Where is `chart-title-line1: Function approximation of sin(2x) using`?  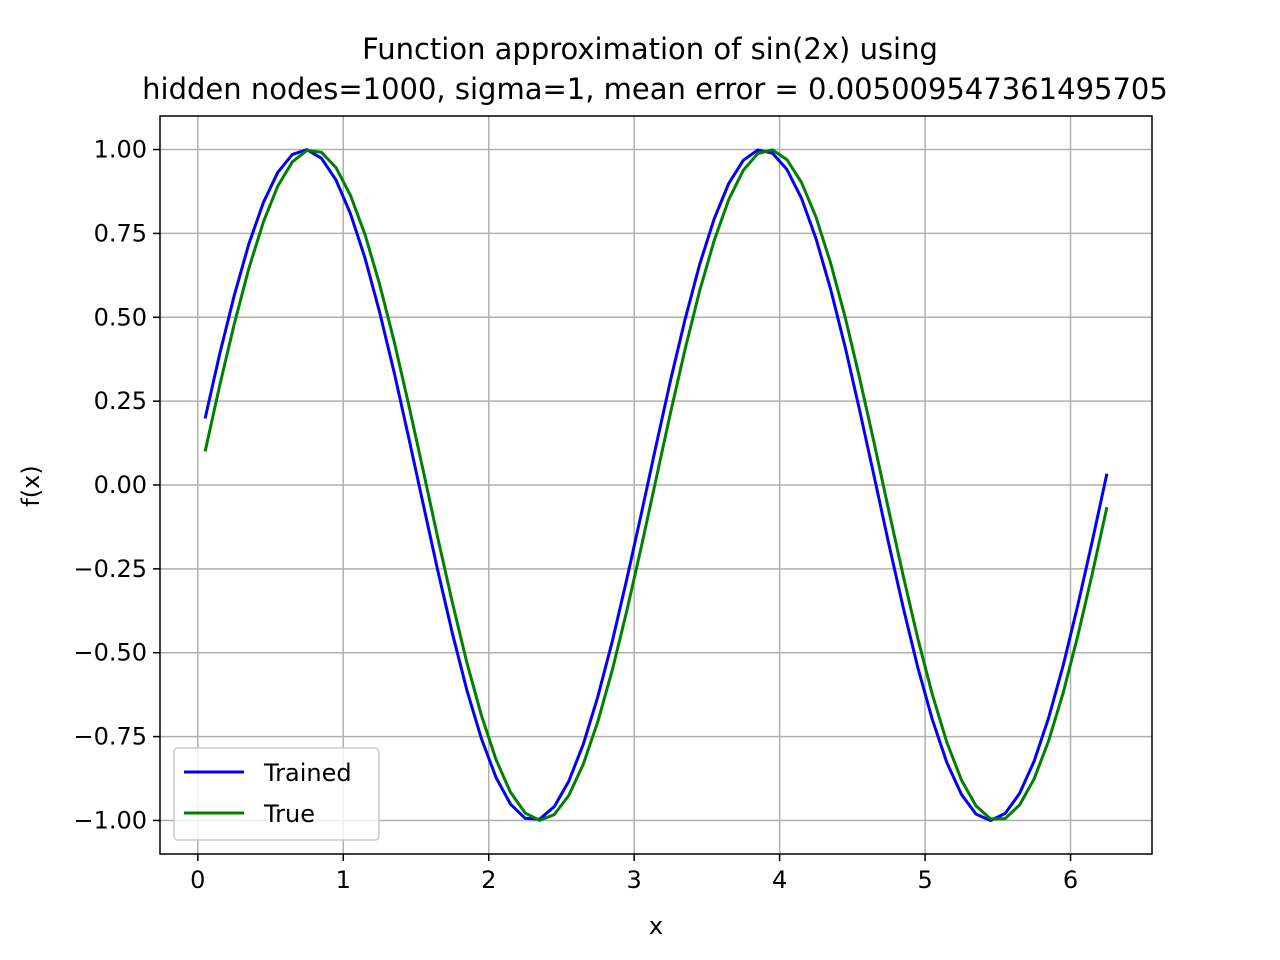
chart-title-line1: Function approximation of sin(2x) using is located at coordinates (650, 49).